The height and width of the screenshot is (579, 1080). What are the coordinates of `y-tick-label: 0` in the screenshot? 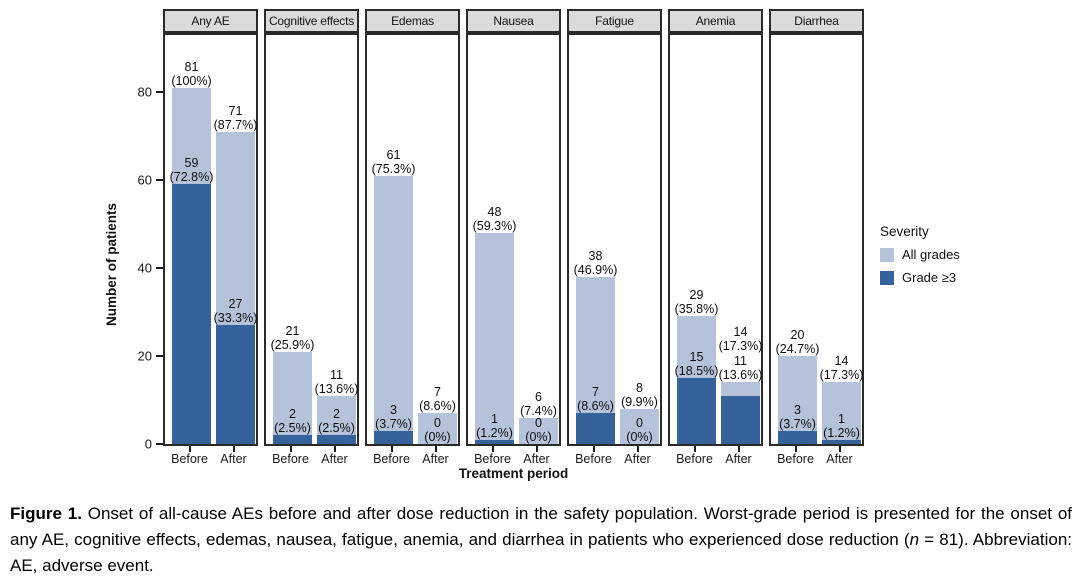 It's located at (148, 444).